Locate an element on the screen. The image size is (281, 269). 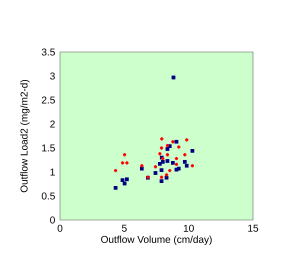
y-tick-label: 3 is located at coordinates (52, 76).